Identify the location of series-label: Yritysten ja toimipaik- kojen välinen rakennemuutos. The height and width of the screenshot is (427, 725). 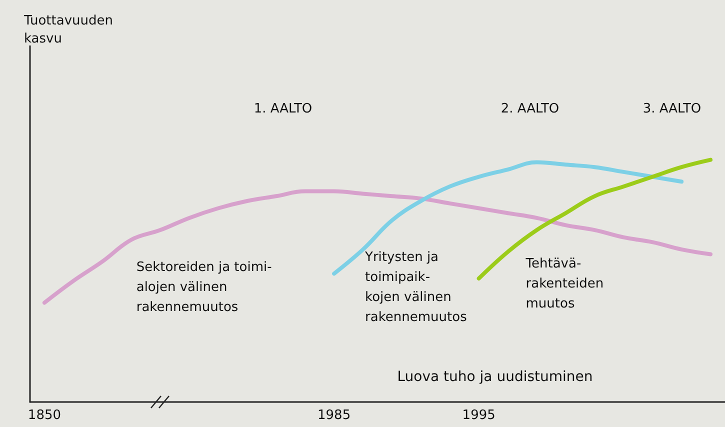
(416, 287).